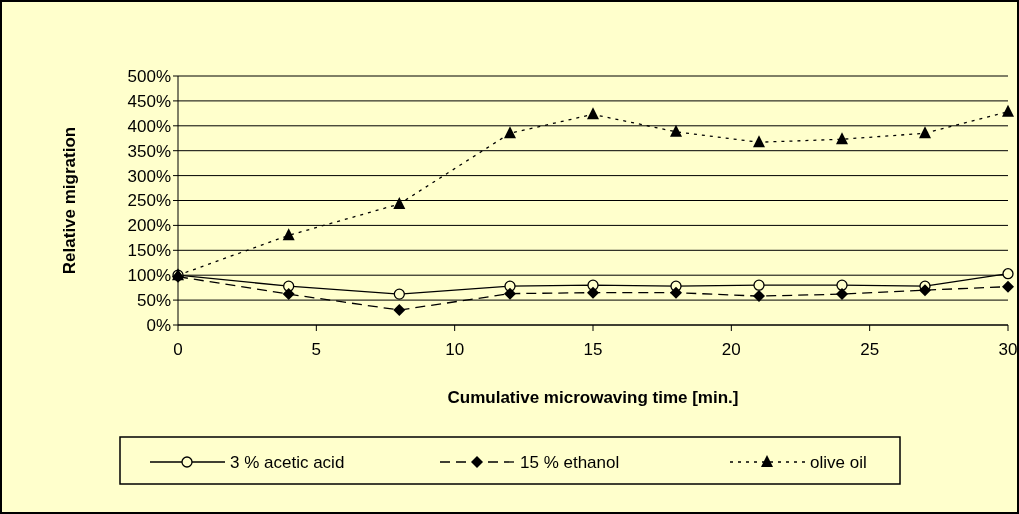  I want to click on x-tick-label: 25, so click(870, 349).